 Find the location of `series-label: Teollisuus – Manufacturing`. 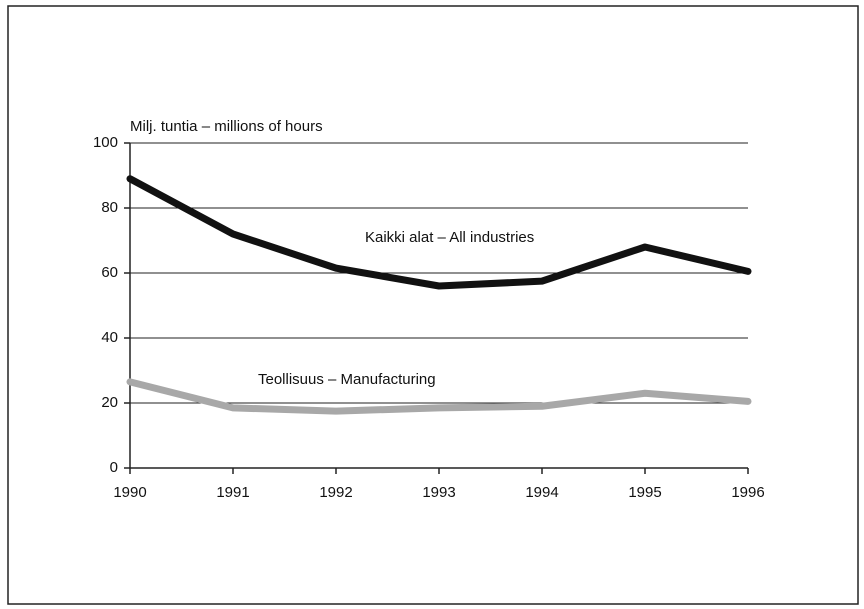

series-label: Teollisuus – Manufacturing is located at coordinates (347, 379).